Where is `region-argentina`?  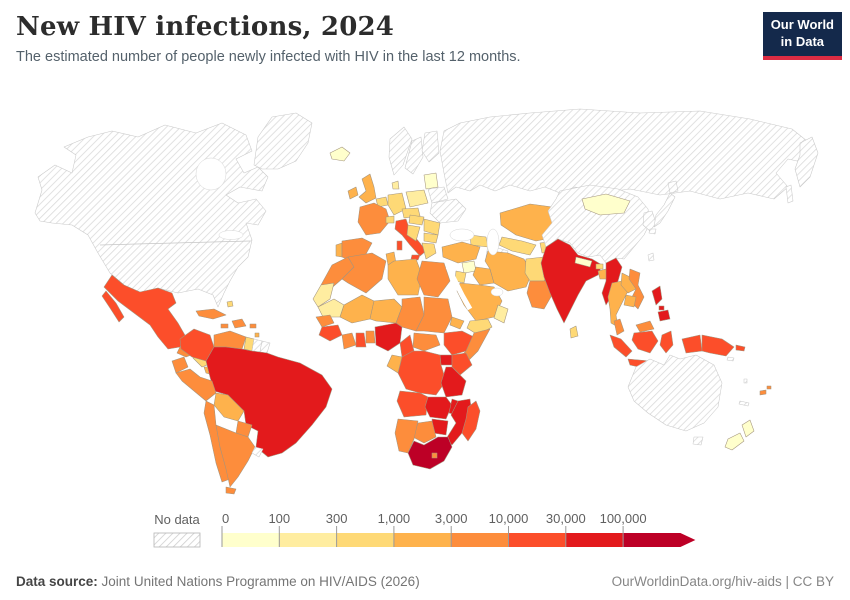
region-argentina is located at coordinates (235, 456).